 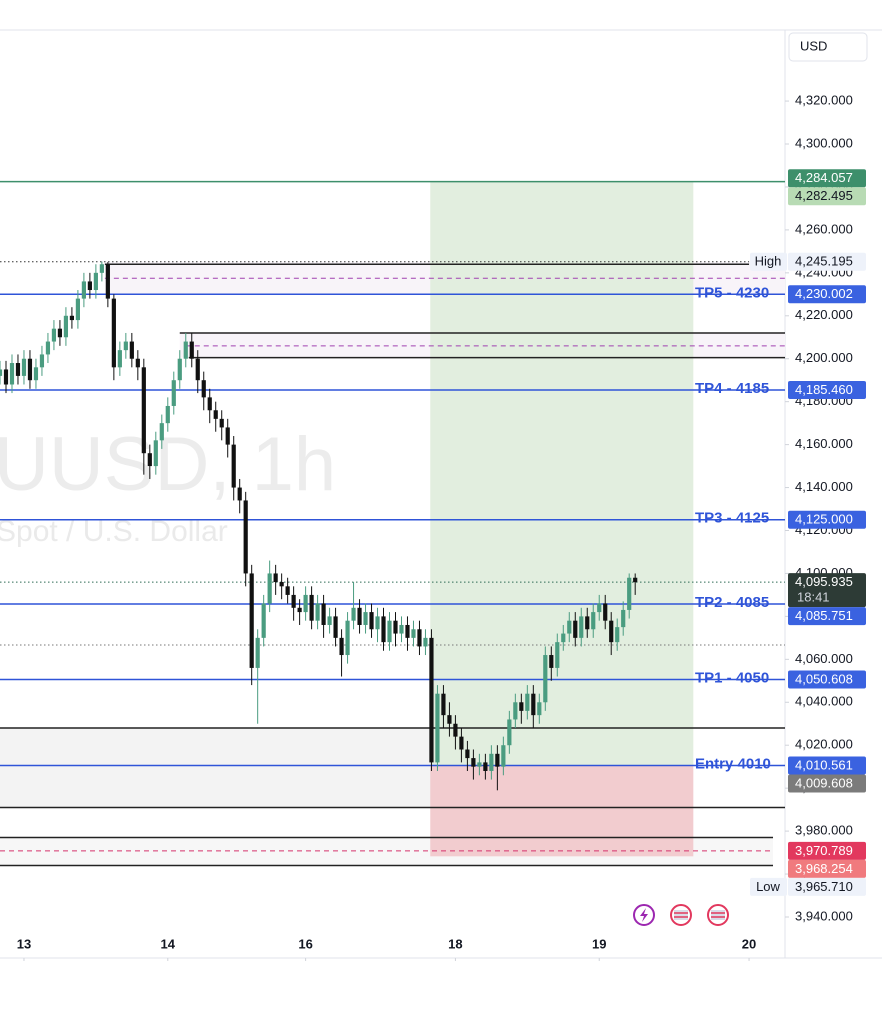 I want to click on price-tag-label: 4,050.608, so click(x=824, y=678).